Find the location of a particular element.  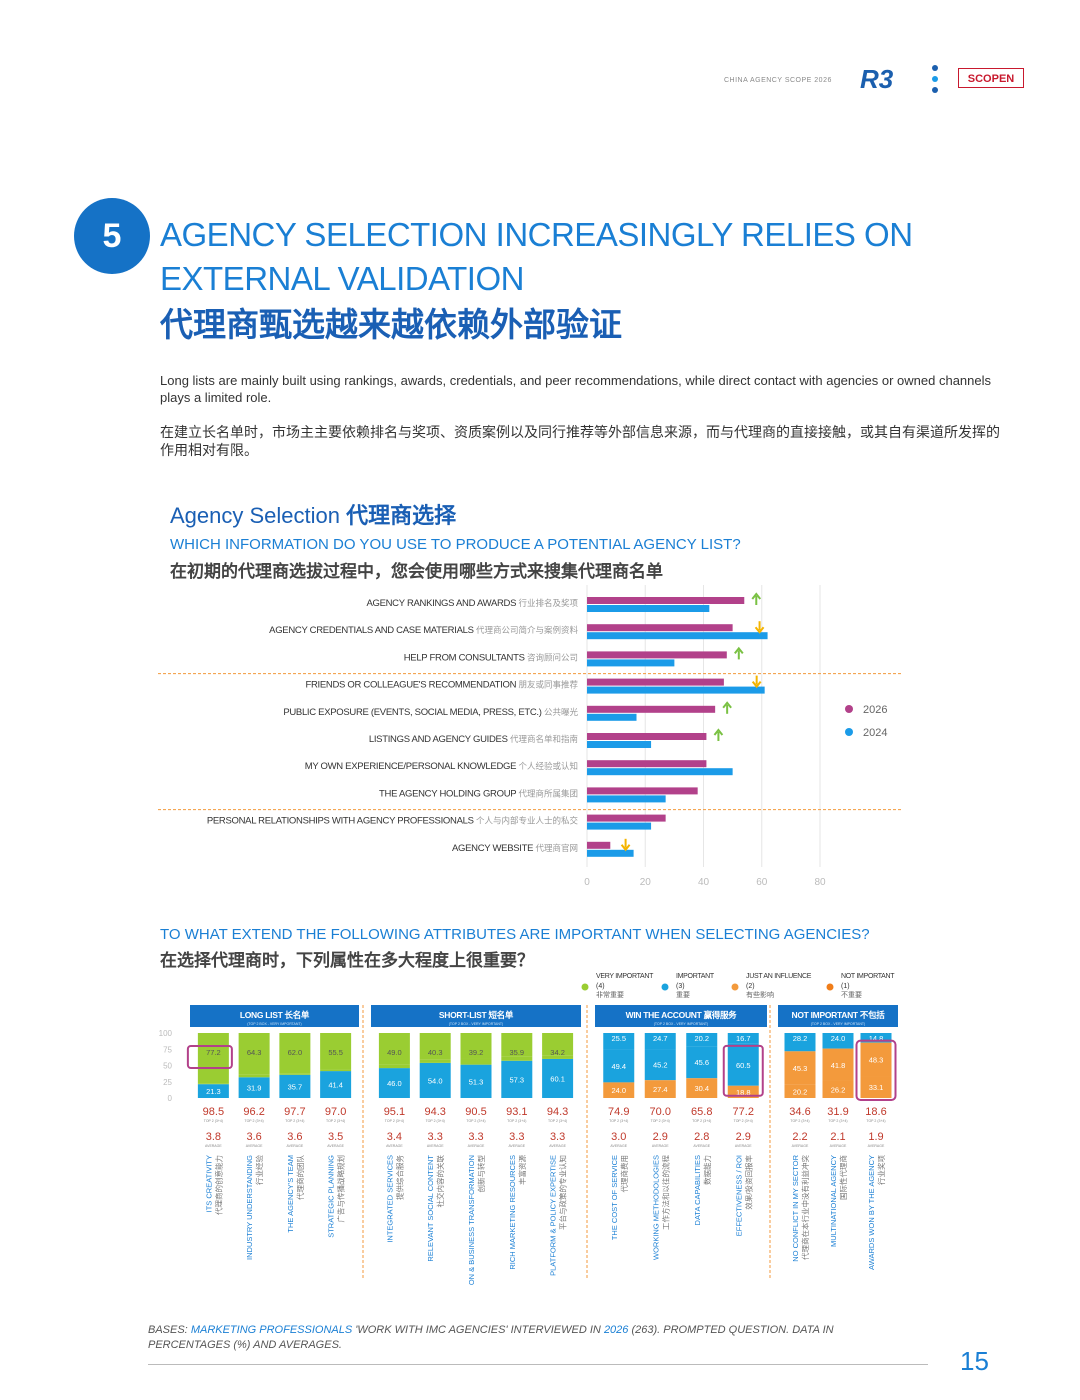

segment-value-label: 35.7 is located at coordinates (295, 1086).